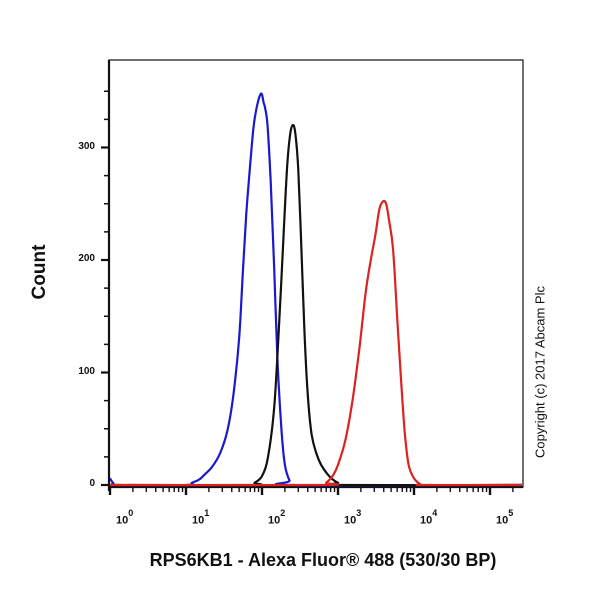 Image resolution: width=600 pixels, height=600 pixels. I want to click on x-tick-label: 10⁰, so click(125, 517).